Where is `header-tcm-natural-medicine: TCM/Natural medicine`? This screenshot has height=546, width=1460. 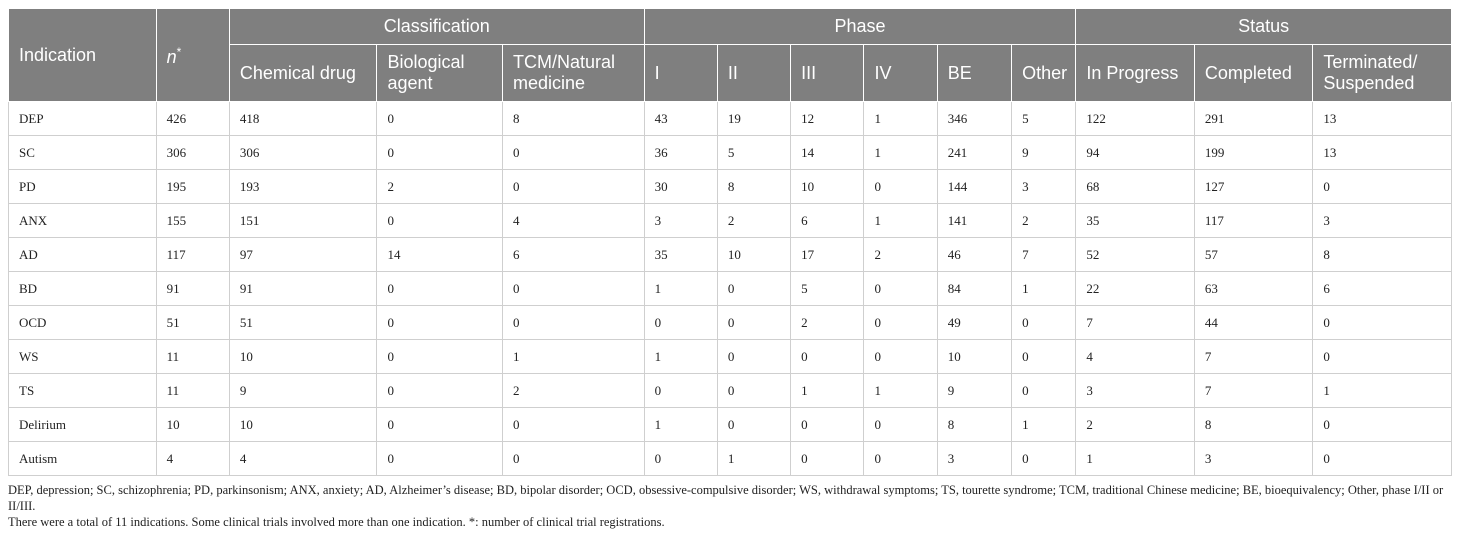 header-tcm-natural-medicine: TCM/Natural medicine is located at coordinates (573, 73).